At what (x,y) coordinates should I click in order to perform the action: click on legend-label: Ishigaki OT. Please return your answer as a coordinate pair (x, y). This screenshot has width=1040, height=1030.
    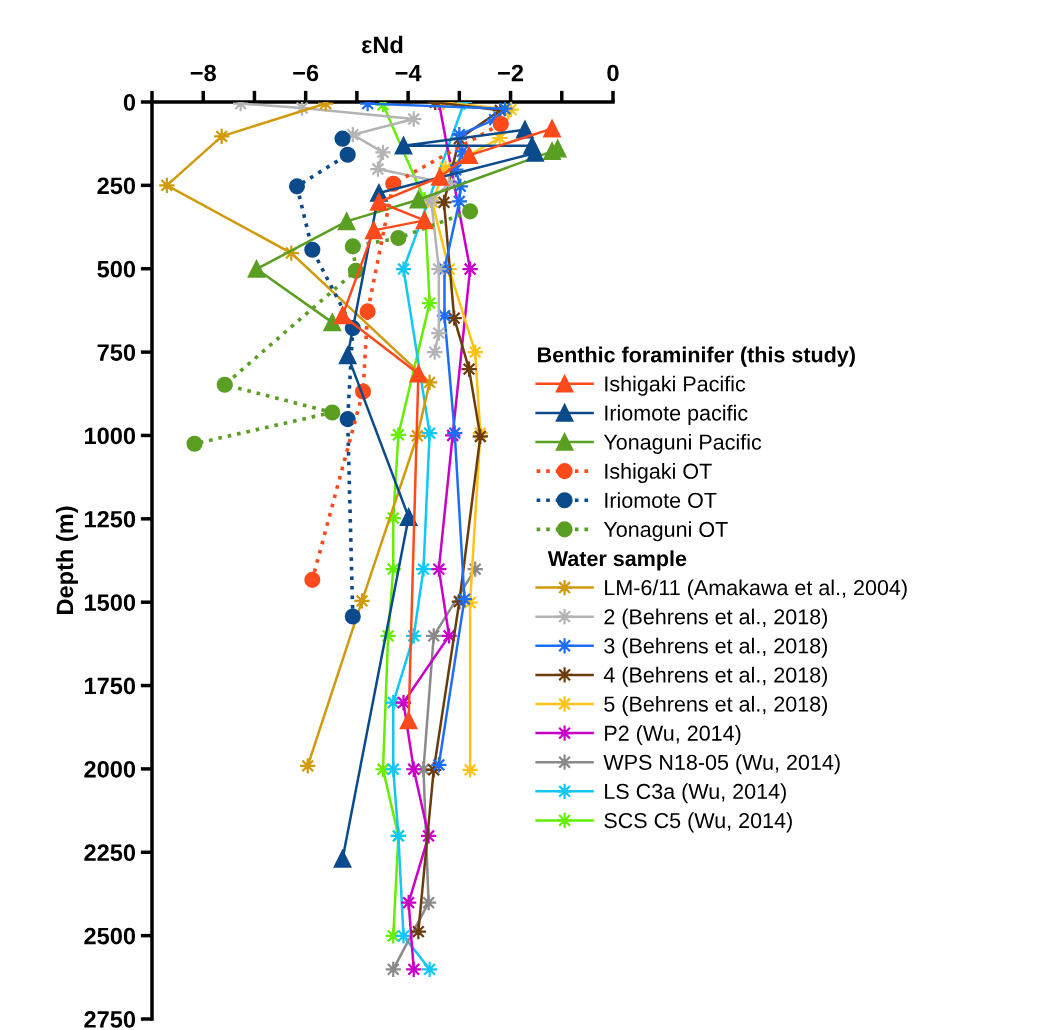
    Looking at the image, I should click on (658, 473).